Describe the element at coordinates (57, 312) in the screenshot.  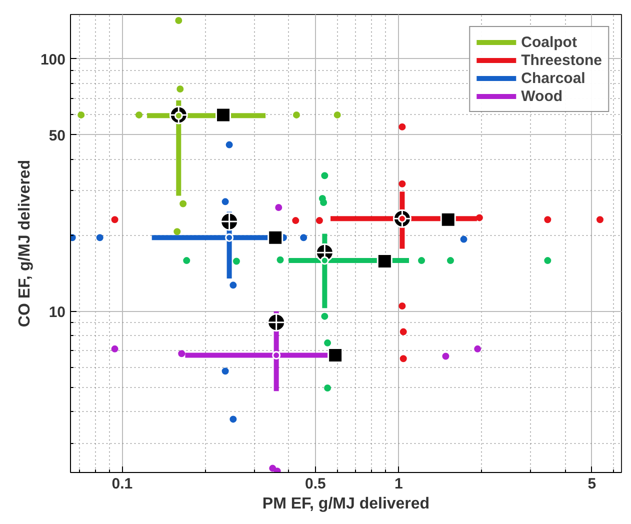
I see `y-tick-label: 10` at that location.